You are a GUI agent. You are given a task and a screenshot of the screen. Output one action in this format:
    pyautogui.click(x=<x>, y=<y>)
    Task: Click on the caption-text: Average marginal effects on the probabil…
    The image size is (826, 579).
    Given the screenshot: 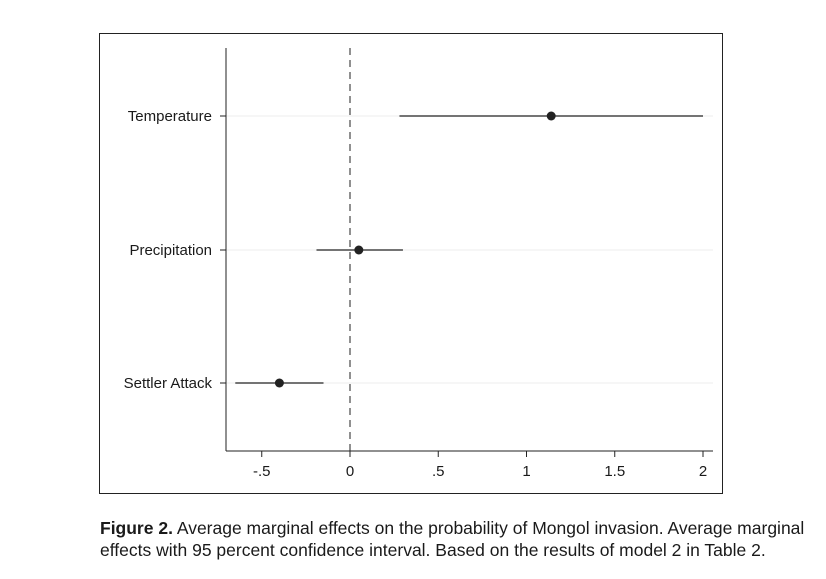 What is the action you would take?
    pyautogui.click(x=452, y=539)
    